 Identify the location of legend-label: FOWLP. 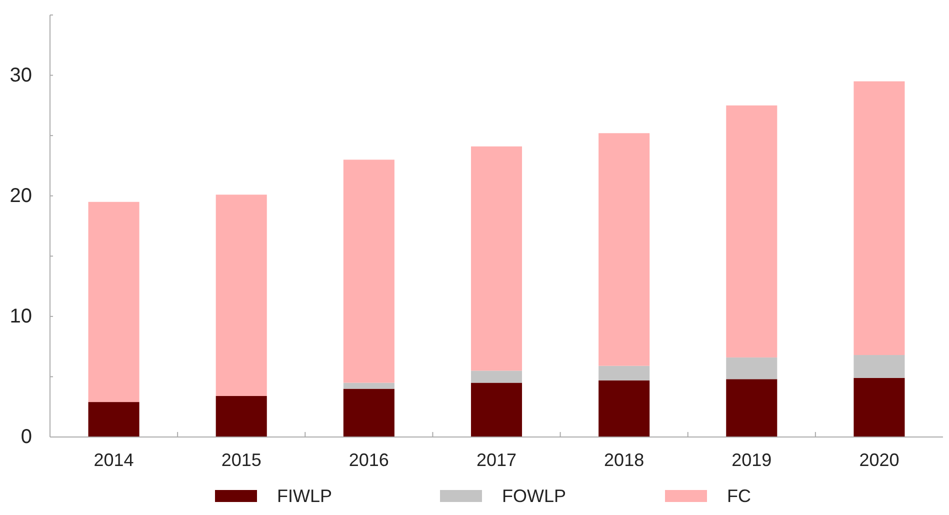
(534, 496).